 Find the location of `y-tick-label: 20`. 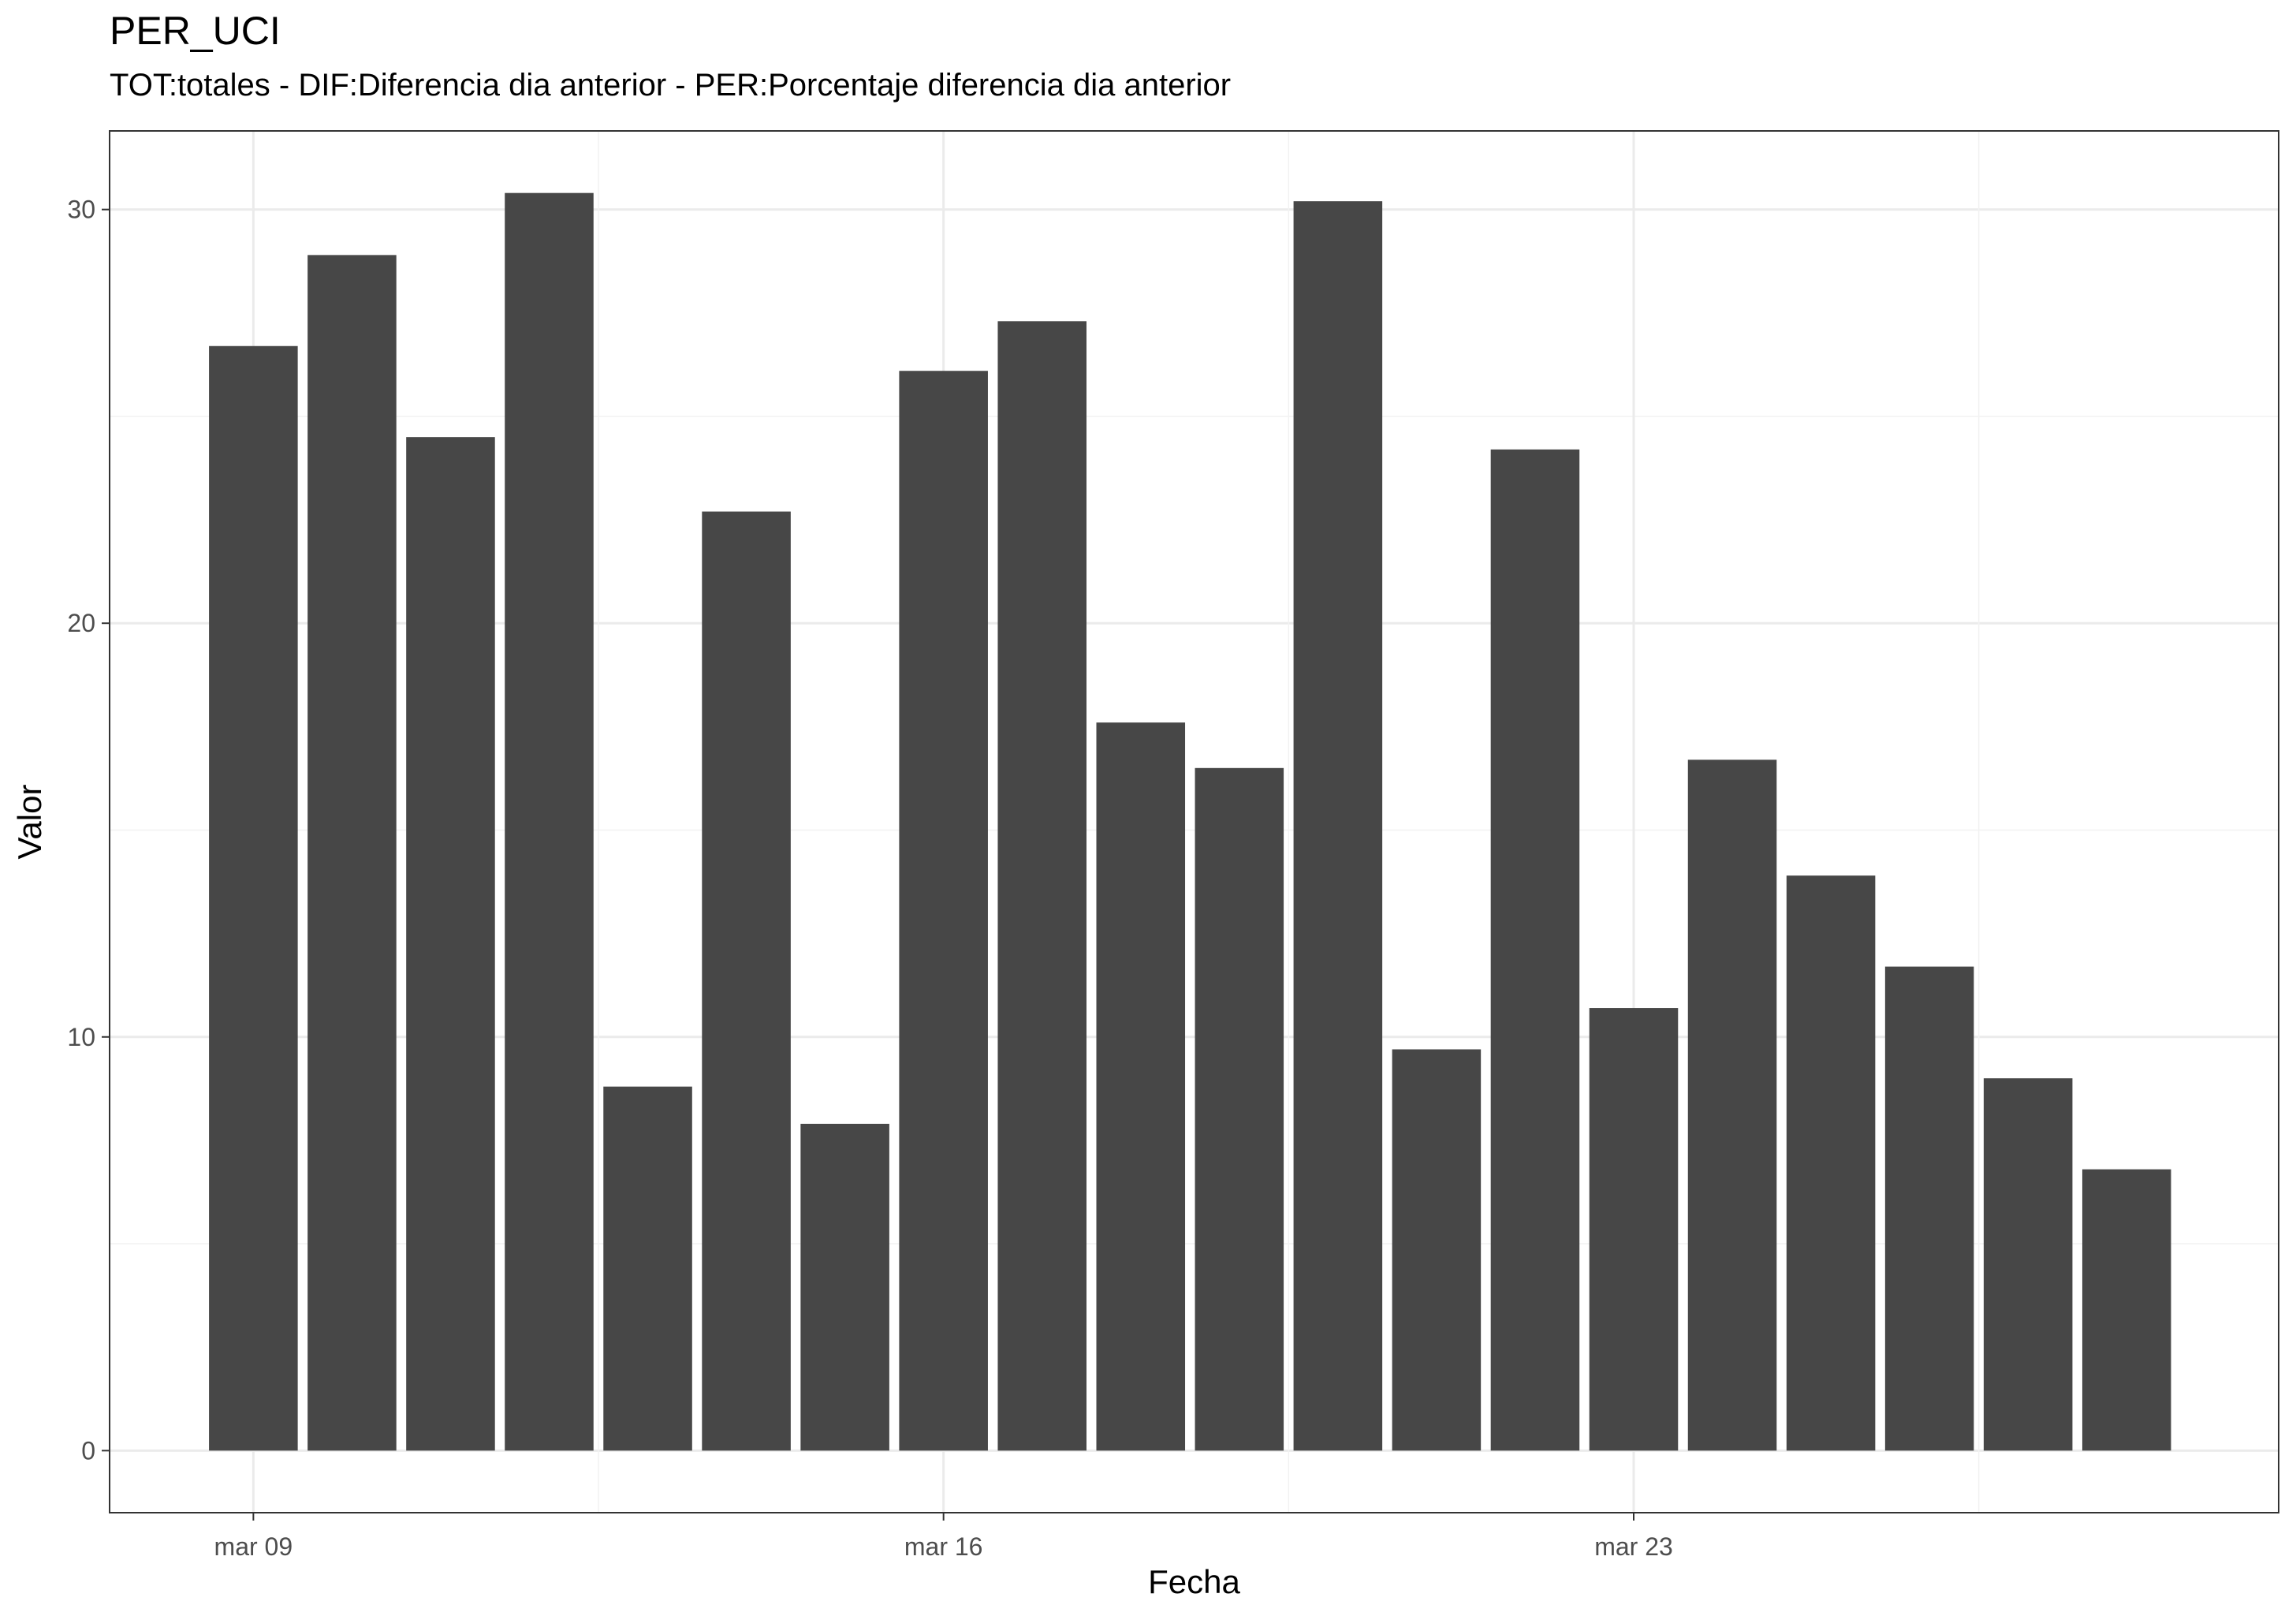

y-tick-label: 20 is located at coordinates (81, 623).